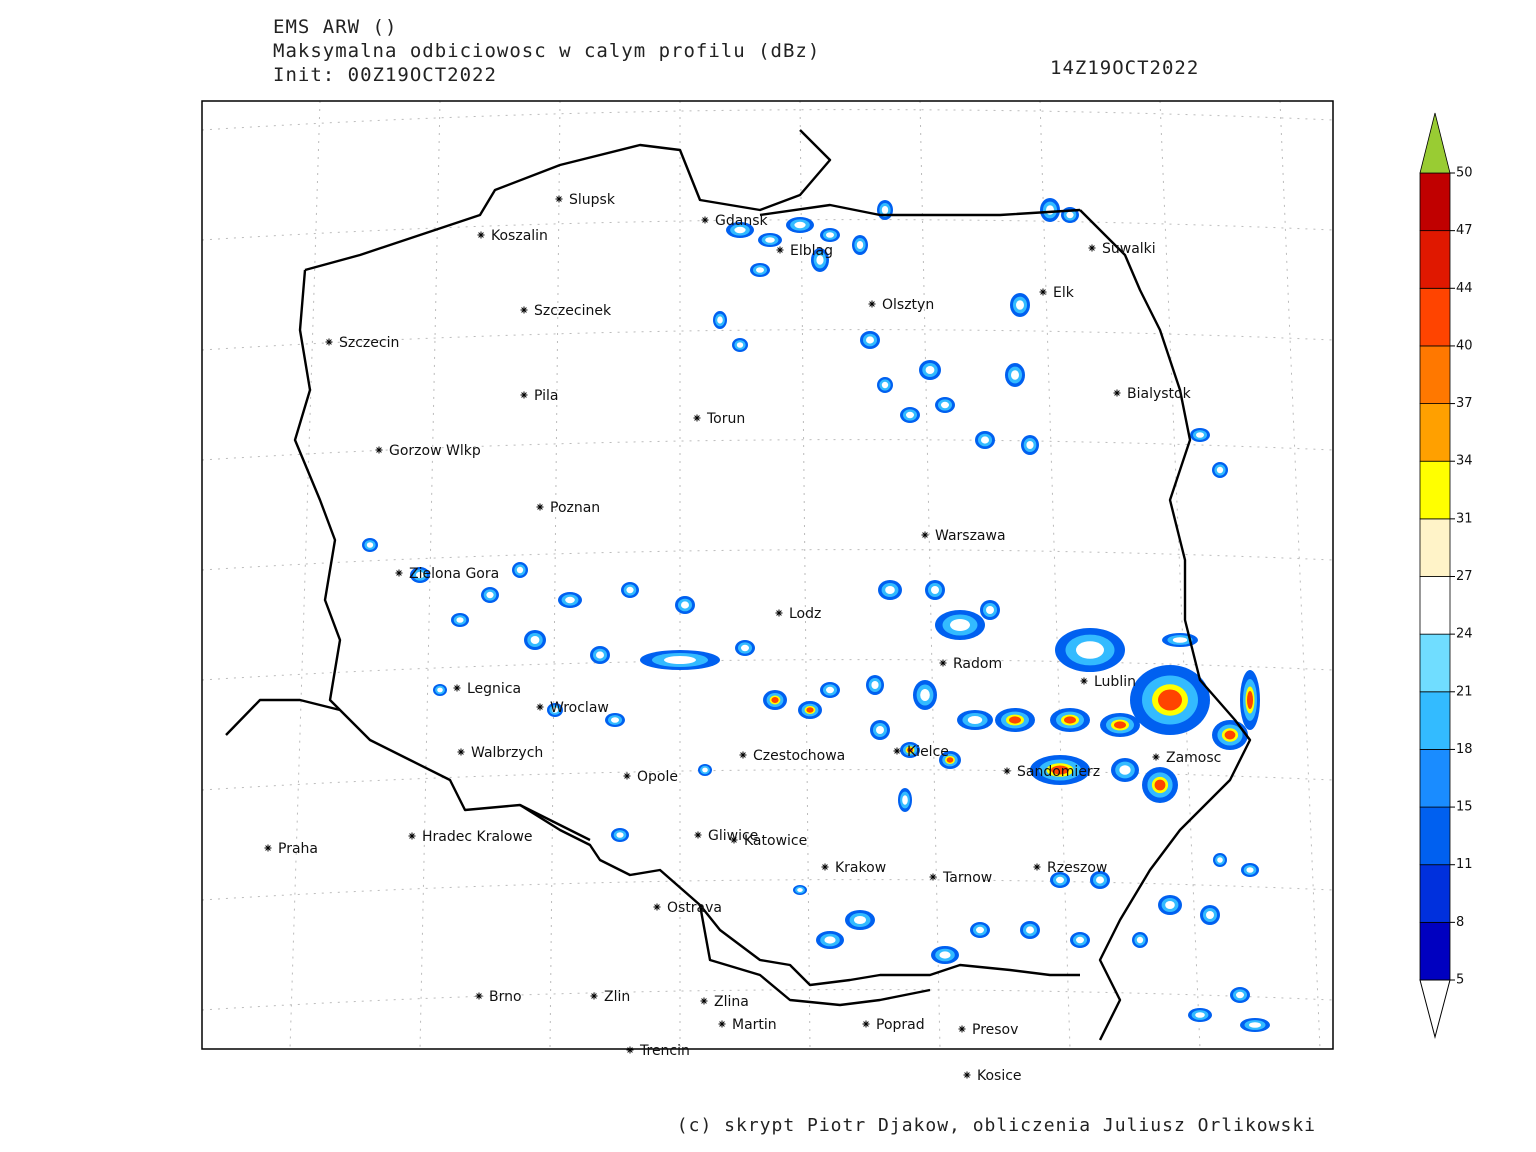  I want to click on city-label: Szczecinek, so click(573, 311).